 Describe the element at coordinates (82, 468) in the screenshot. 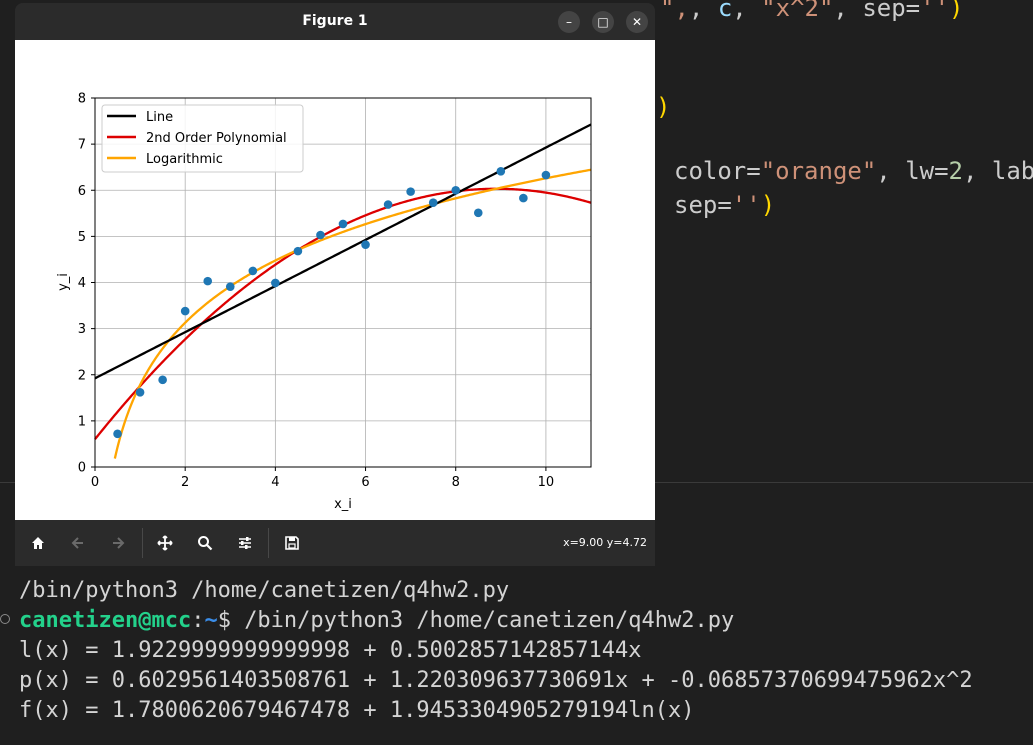

I see `y-tick-label: 0` at that location.